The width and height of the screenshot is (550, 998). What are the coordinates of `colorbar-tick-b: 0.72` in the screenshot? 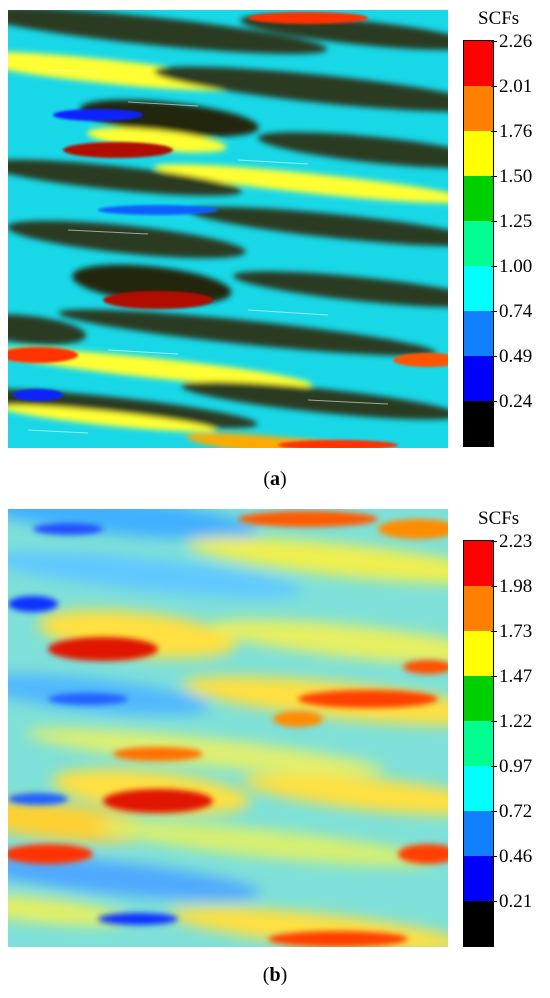 It's located at (511, 811).